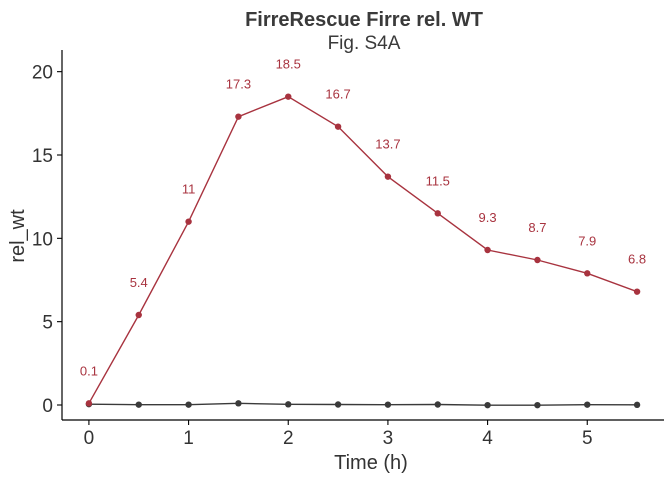  I want to click on x-tick-label: 4, so click(487, 438).